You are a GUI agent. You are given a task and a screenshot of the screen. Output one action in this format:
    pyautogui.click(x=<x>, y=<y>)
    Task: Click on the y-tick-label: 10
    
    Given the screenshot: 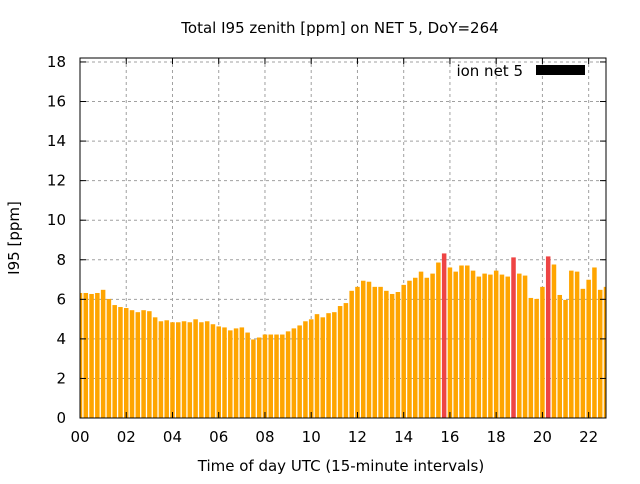 What is the action you would take?
    pyautogui.click(x=56, y=220)
    